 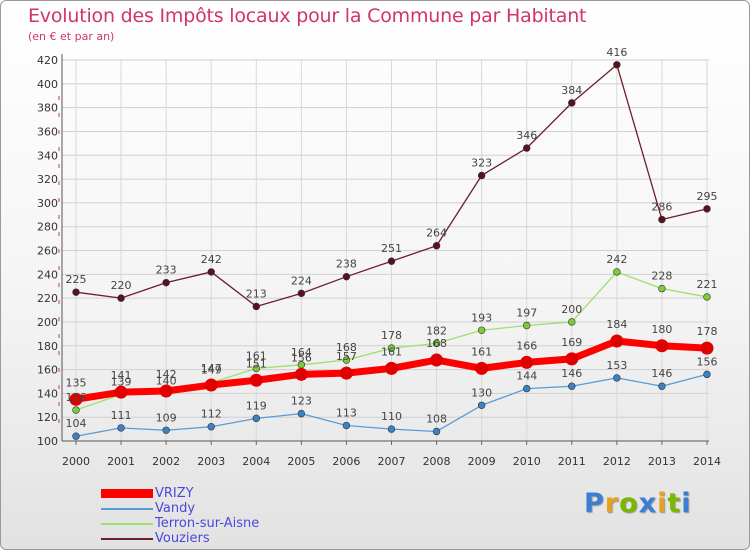 I want to click on data-label-vrizy: 157, so click(x=346, y=356).